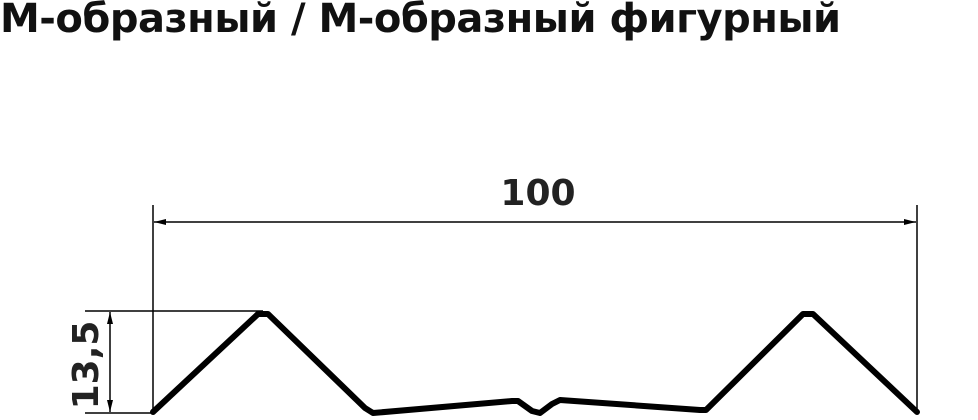 Image resolution: width=978 pixels, height=420 pixels. I want to click on width-label: 100, so click(537, 193).